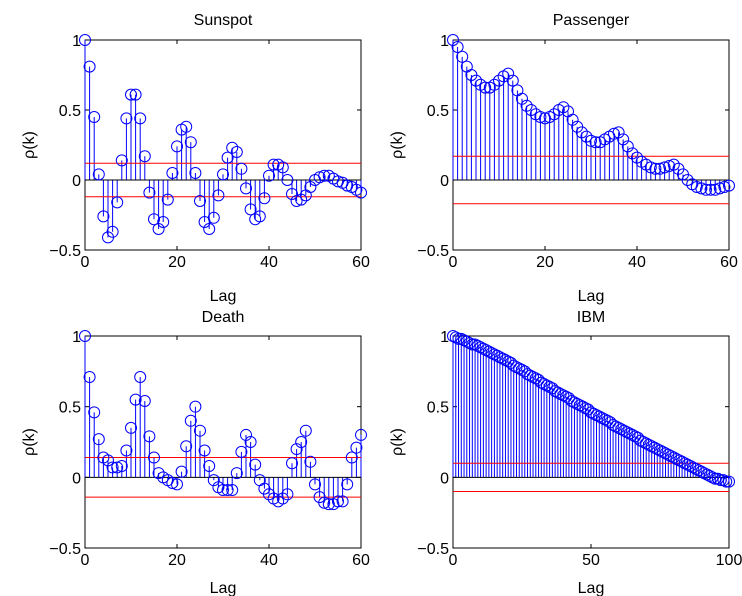  Describe the element at coordinates (591, 560) in the screenshot. I see `x-tick-label: 50` at that location.